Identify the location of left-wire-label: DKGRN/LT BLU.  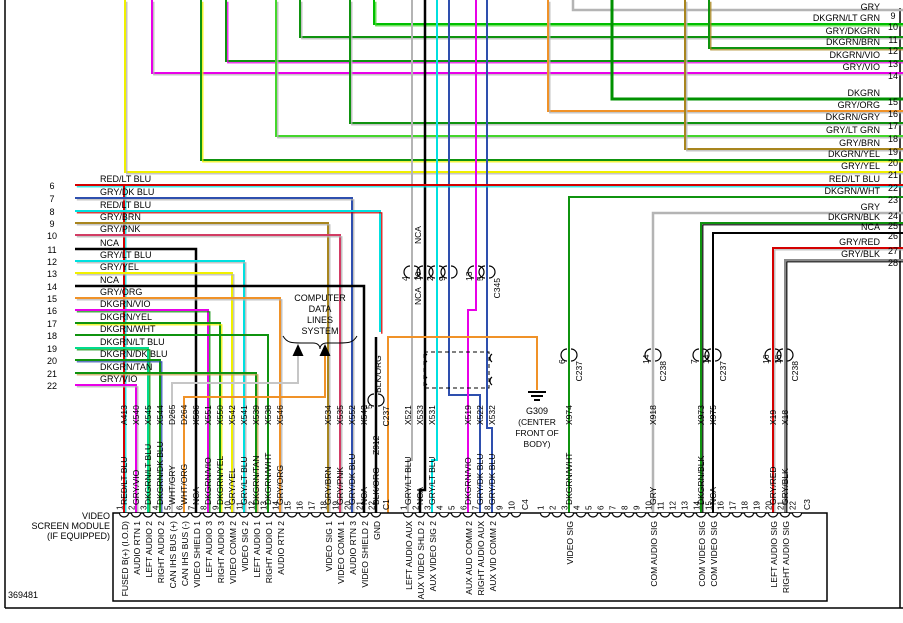
(132, 342).